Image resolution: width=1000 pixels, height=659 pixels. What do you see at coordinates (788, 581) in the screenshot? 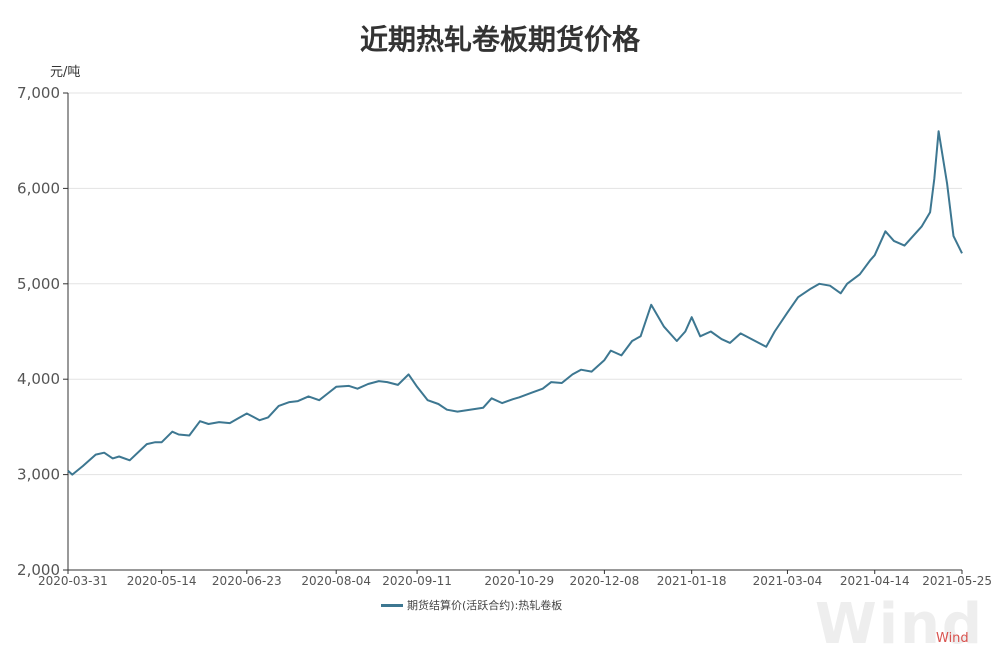
I see `x-tick-label: 2021-03-04` at bounding box center [788, 581].